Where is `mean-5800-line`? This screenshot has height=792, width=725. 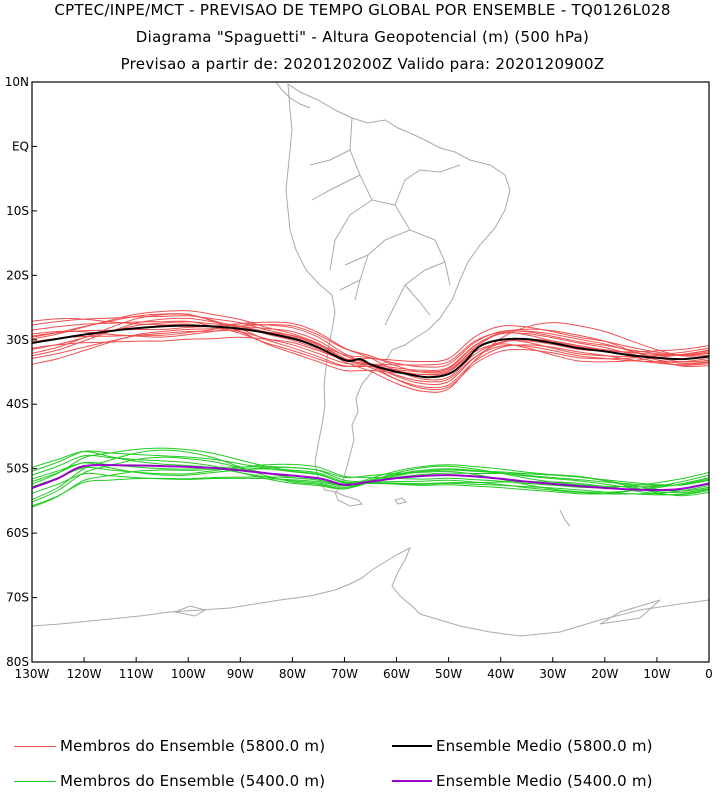
mean-5800-line is located at coordinates (370, 351).